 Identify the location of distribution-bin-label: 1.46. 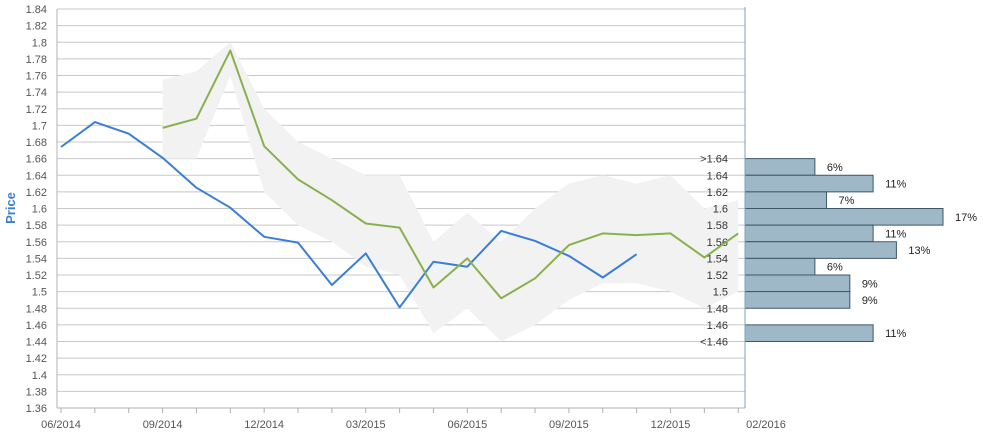
(717, 326).